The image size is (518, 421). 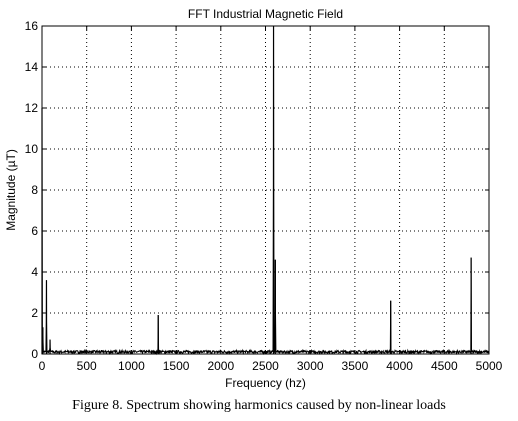 I want to click on y-tick-label: 4, so click(x=34, y=272).